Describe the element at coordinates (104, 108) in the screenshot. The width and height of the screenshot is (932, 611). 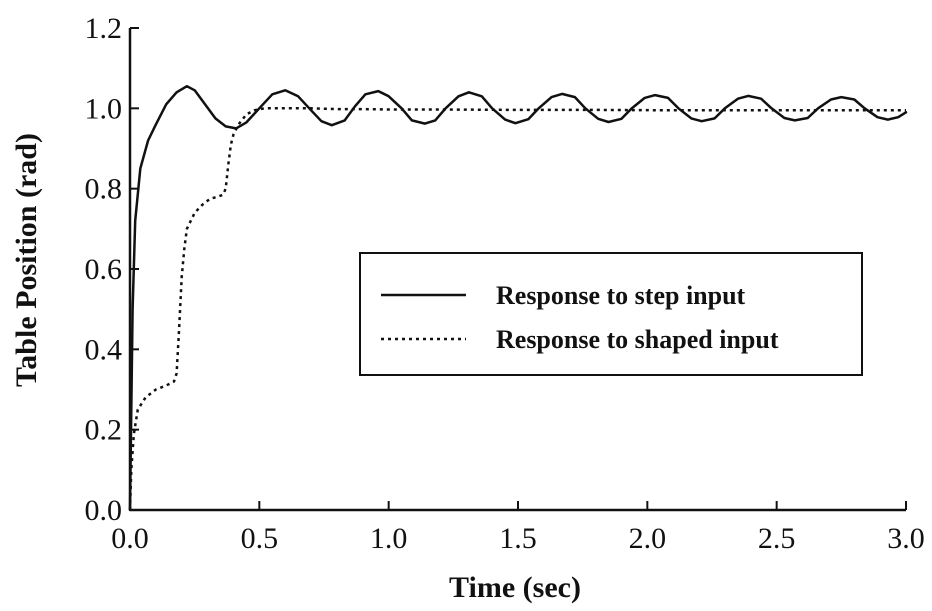
I see `y-tick-label: 1.0` at that location.